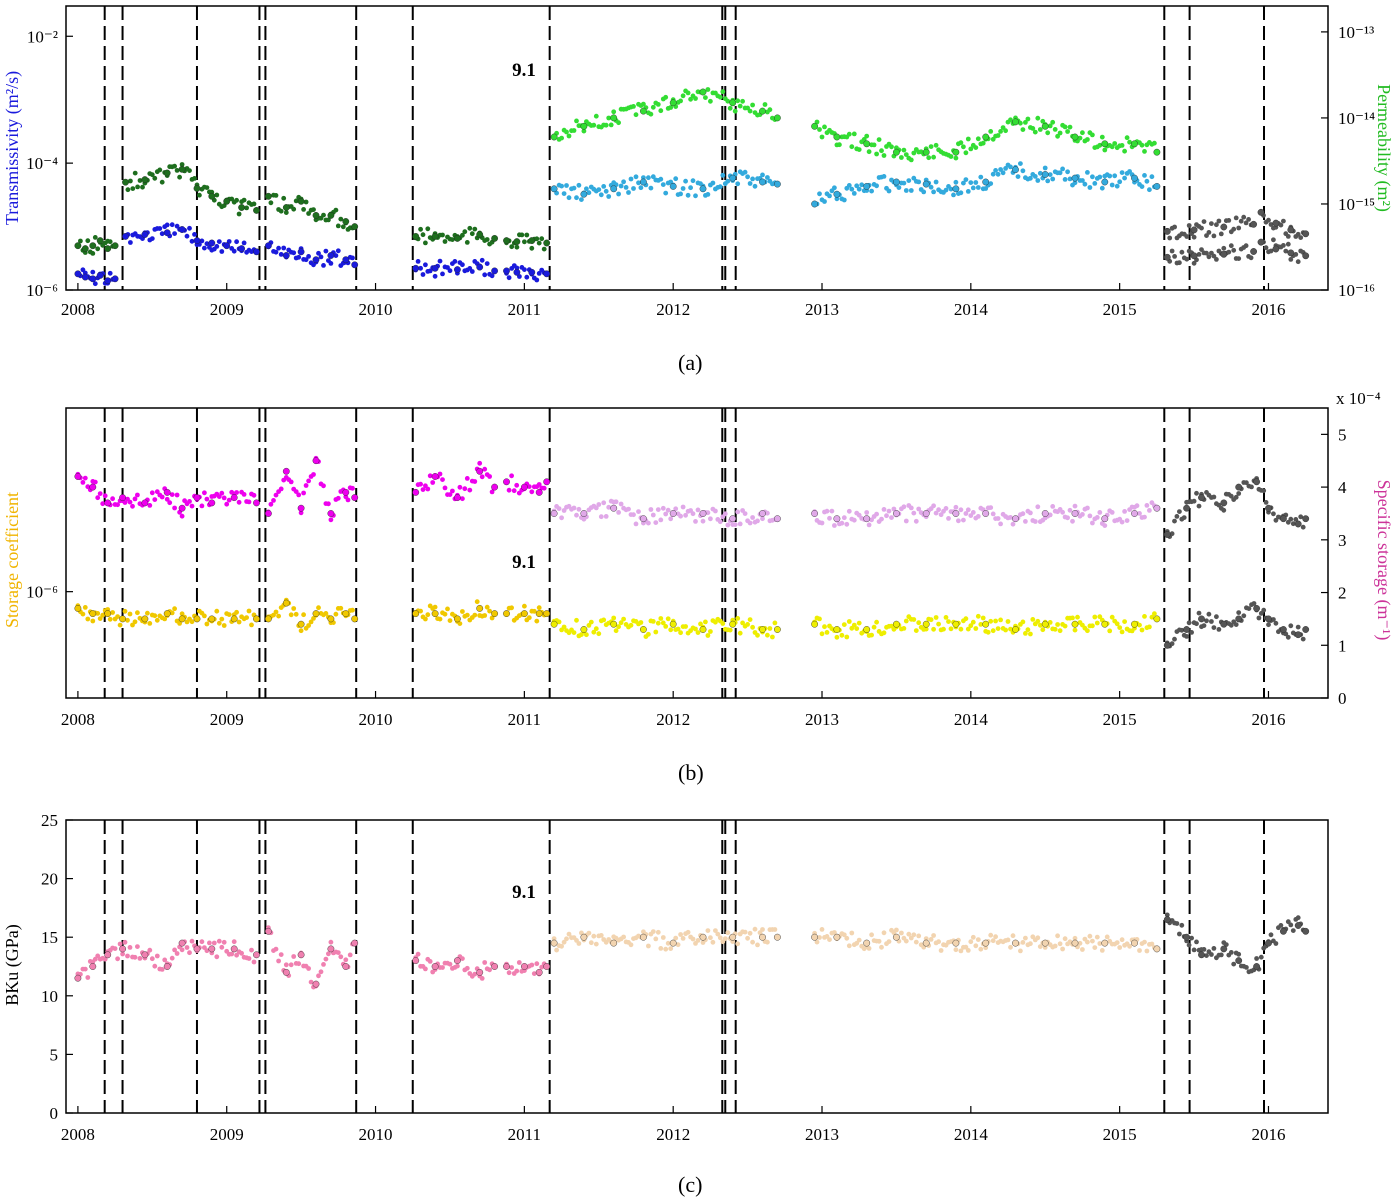 This screenshot has height=1200, width=1398. I want to click on x-tick-label: 2011, so click(524, 309).